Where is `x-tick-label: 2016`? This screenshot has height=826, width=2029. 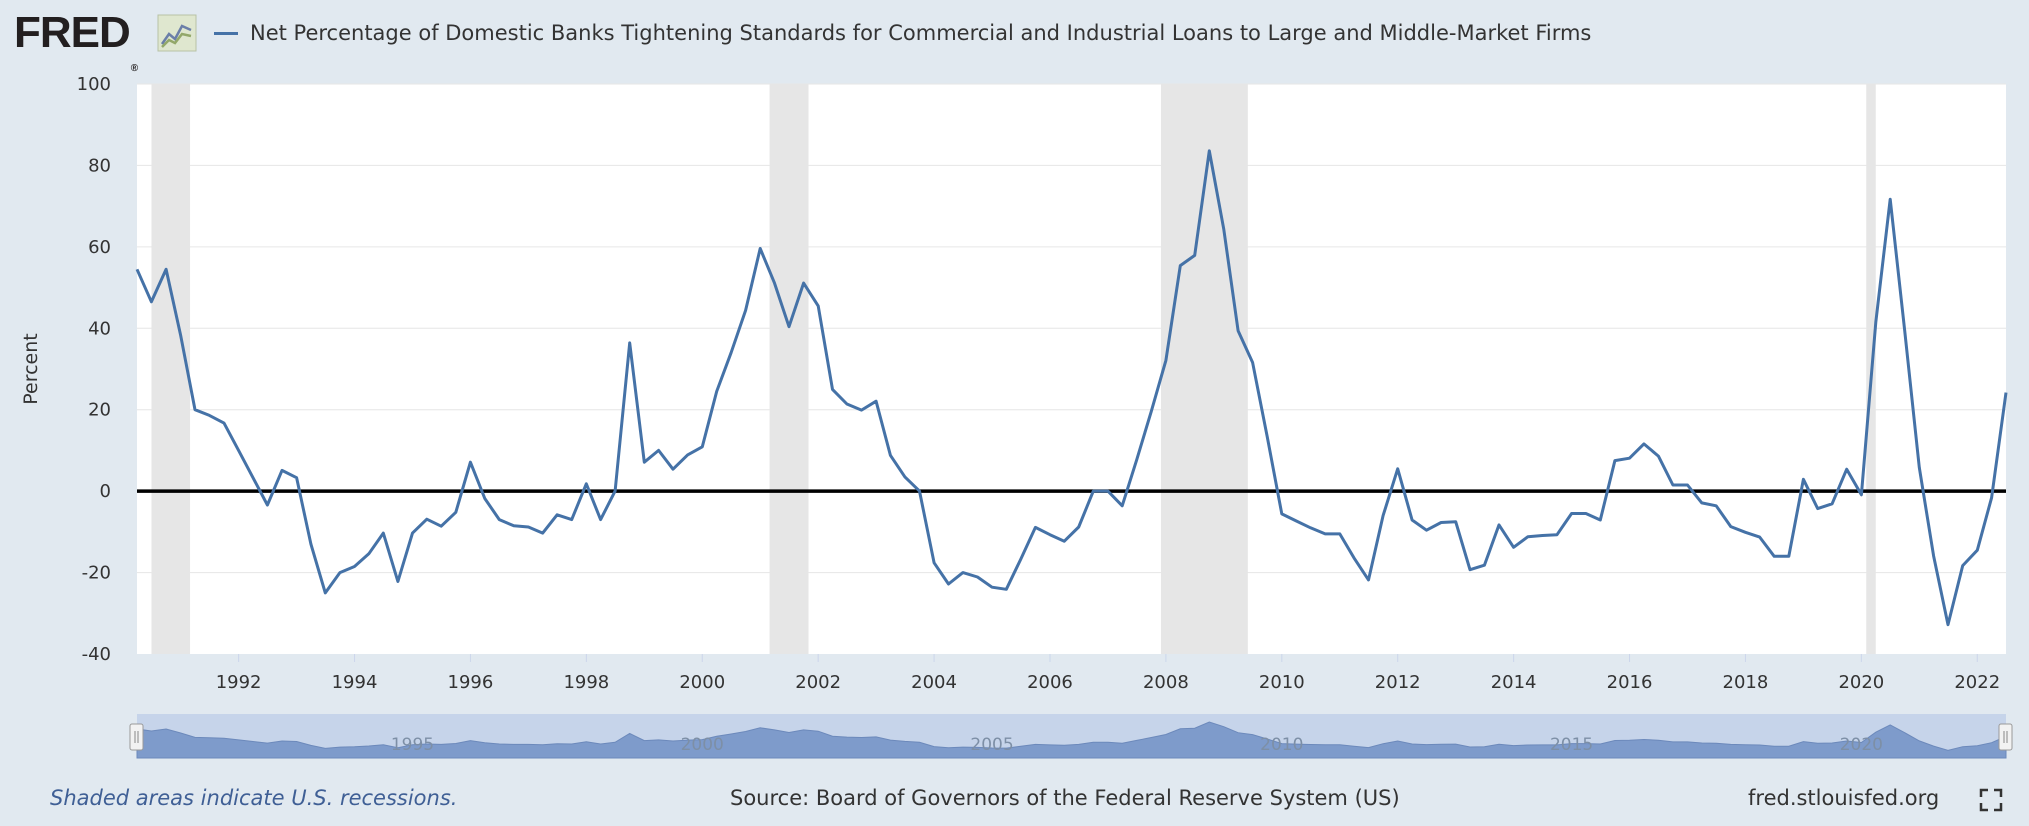 x-tick-label: 2016 is located at coordinates (1630, 682).